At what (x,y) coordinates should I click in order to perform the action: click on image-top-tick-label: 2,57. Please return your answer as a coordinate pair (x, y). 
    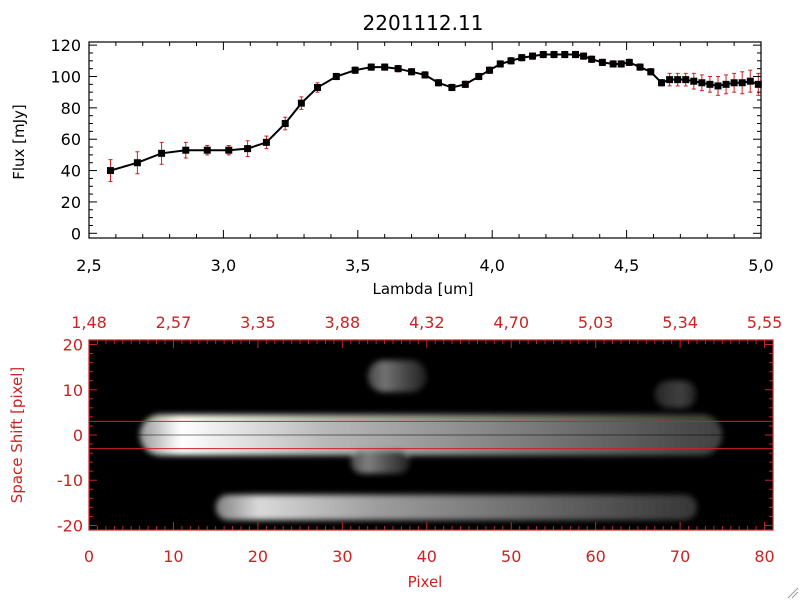
    Looking at the image, I should click on (174, 322).